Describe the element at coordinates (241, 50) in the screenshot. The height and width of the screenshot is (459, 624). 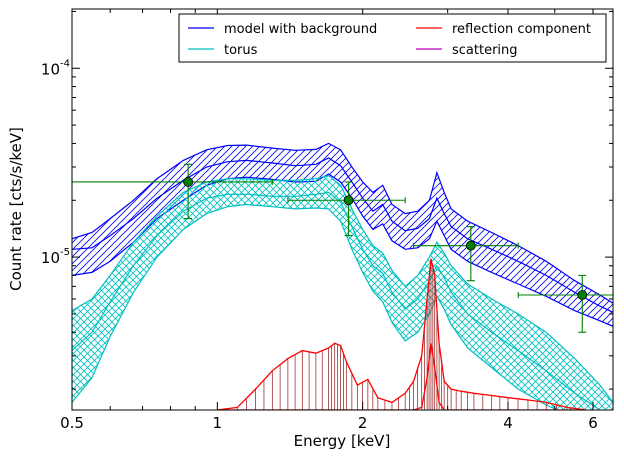
I see `legend-label: torus` at that location.